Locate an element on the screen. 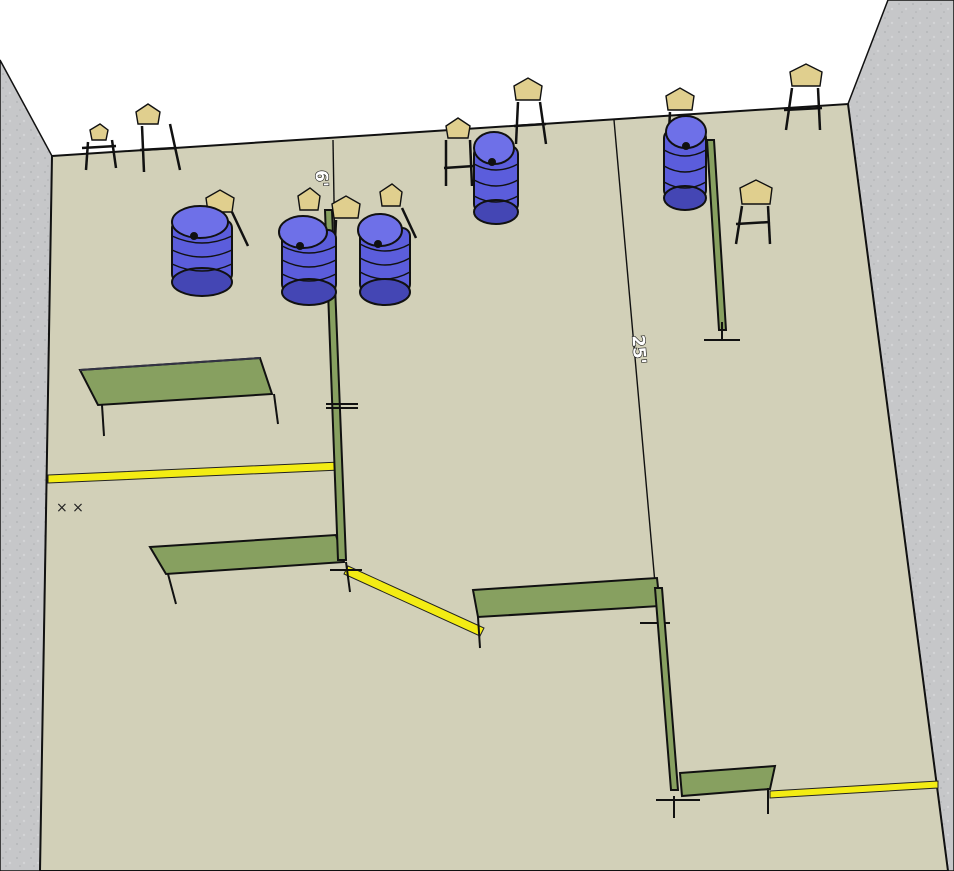 Image resolution: width=954 pixels, height=871 pixels. dimension-label-25ft: 25' is located at coordinates (638, 349).